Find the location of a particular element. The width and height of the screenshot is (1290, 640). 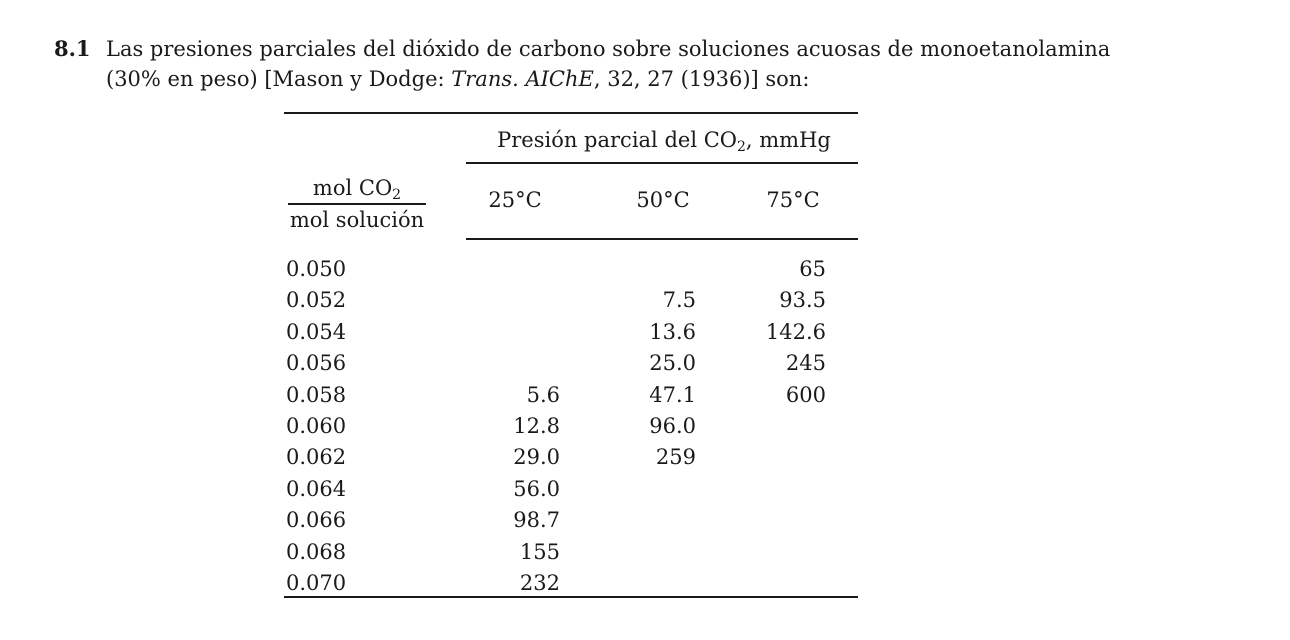

top-rule is located at coordinates (571, 113).